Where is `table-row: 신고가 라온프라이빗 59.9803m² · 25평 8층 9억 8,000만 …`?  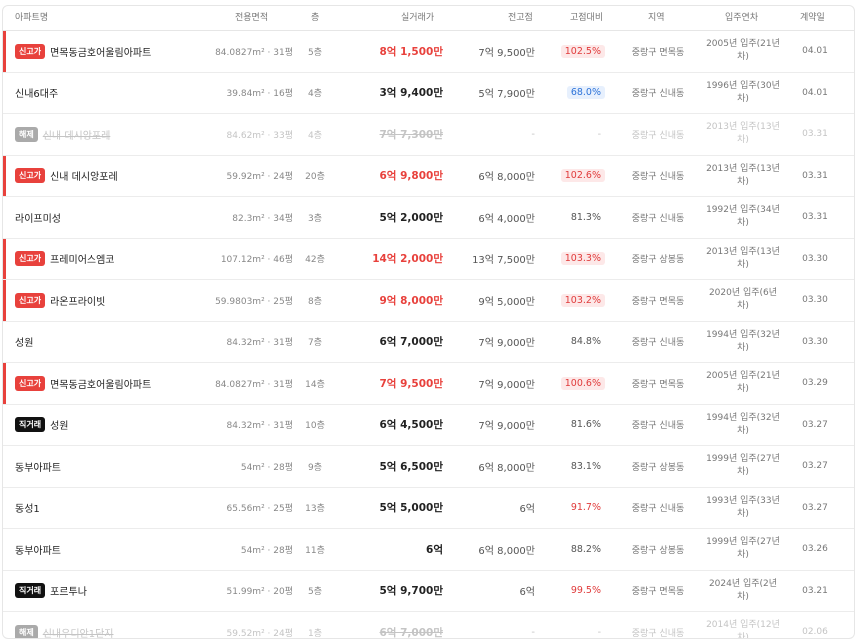
table-row: 신고가 라온프라이빗 59.9803m² · 25평 8층 9억 8,000만 … is located at coordinates (428, 301).